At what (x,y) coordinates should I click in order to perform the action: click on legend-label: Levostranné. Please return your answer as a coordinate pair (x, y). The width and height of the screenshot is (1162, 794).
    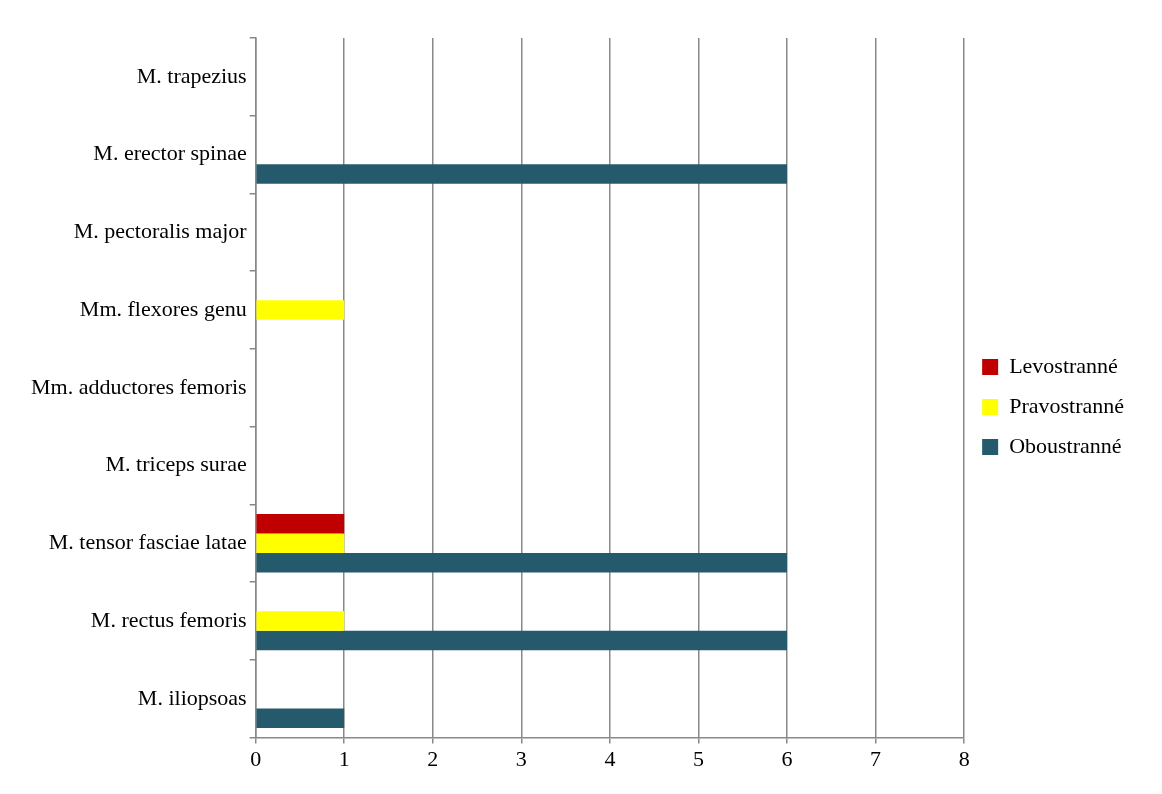
    Looking at the image, I should click on (1063, 365).